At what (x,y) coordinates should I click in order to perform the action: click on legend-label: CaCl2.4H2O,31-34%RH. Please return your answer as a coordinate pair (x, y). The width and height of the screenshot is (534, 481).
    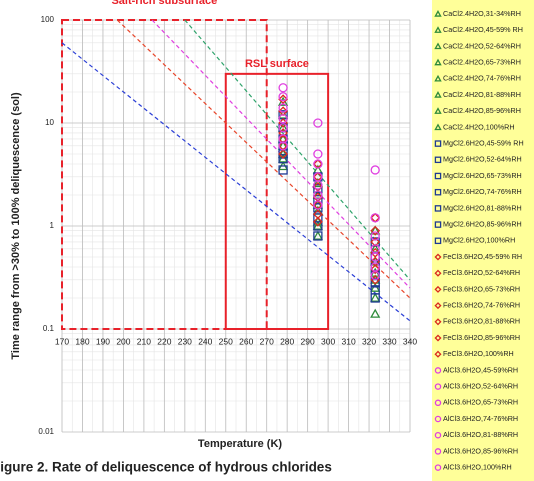
    Looking at the image, I should click on (482, 13).